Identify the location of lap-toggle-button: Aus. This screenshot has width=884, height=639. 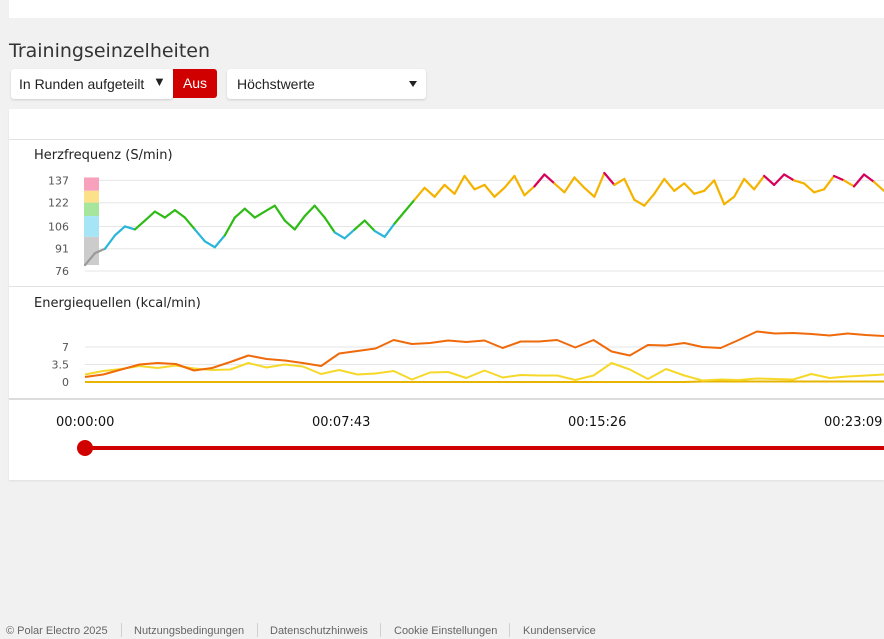
(195, 83).